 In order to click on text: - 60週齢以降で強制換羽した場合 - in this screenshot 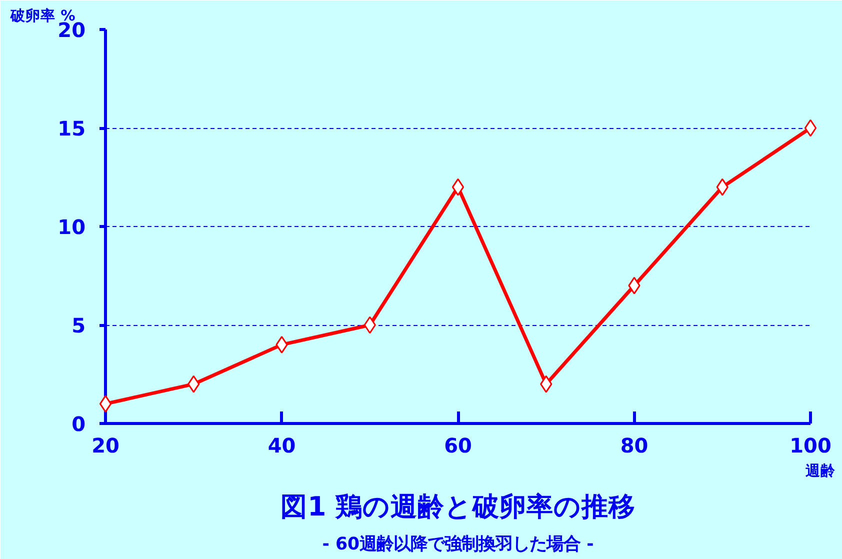, I will do `click(458, 544)`.